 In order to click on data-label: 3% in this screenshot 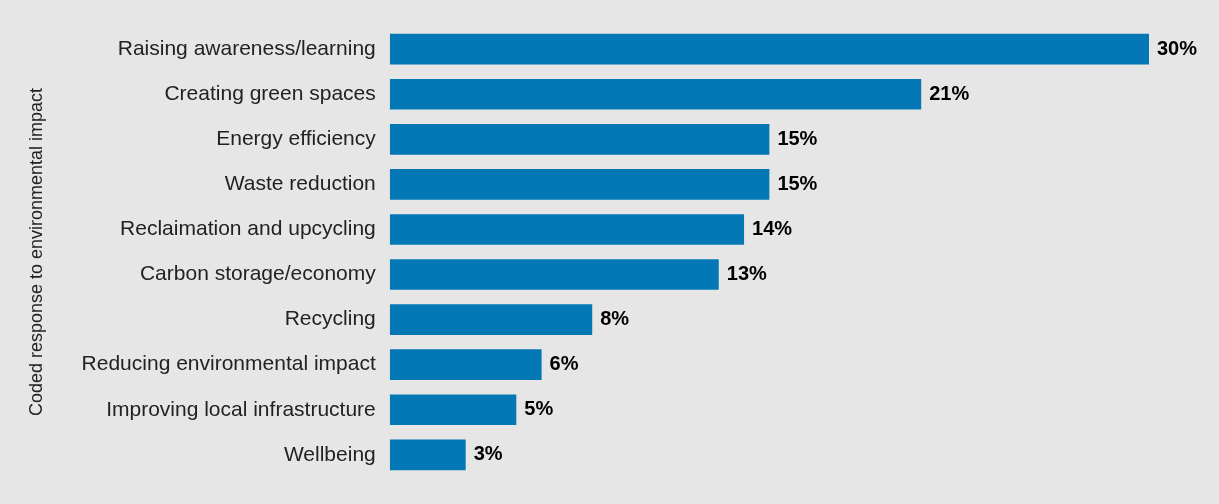, I will do `click(488, 453)`.